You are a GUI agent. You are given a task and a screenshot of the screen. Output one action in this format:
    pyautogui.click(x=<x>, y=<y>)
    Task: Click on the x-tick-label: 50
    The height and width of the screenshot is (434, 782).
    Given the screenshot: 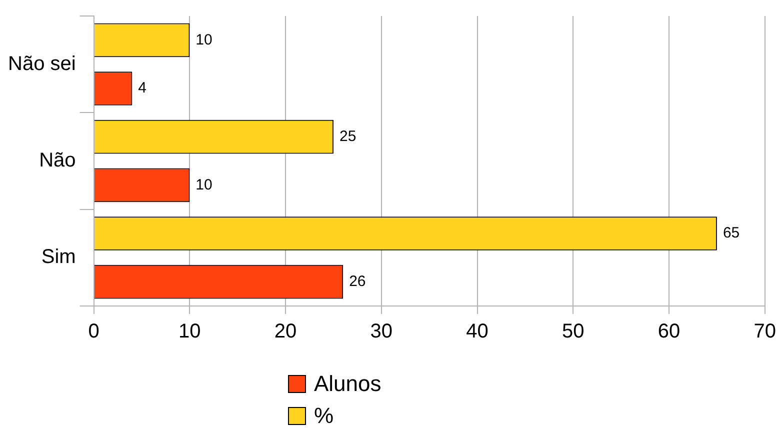 What is the action you would take?
    pyautogui.click(x=573, y=331)
    